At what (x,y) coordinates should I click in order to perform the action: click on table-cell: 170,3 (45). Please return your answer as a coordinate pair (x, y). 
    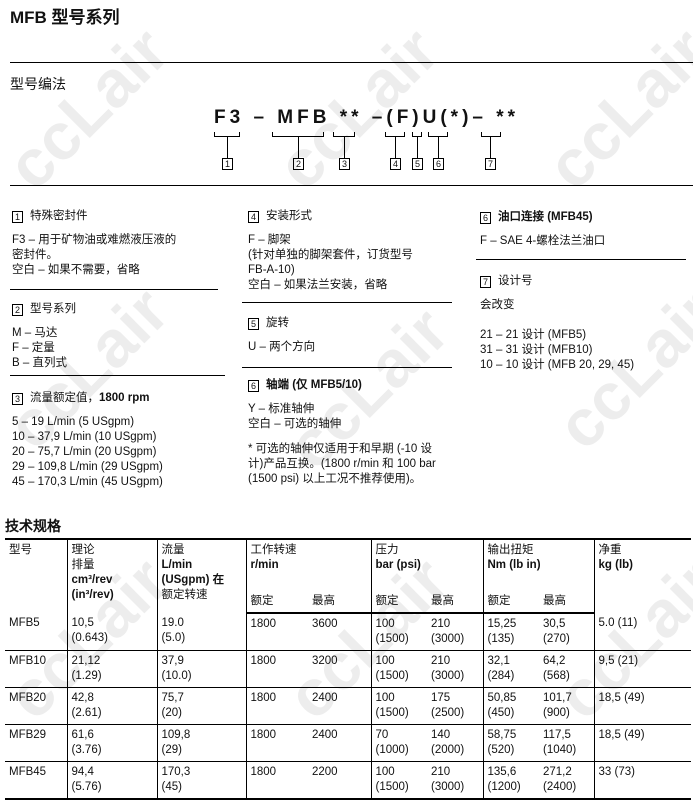
    Looking at the image, I should click on (201, 780).